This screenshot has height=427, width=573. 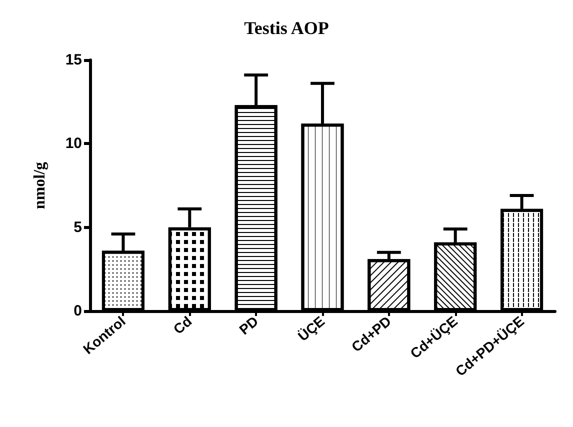 What do you see at coordinates (78, 227) in the screenshot?
I see `y-tick-label: 5` at bounding box center [78, 227].